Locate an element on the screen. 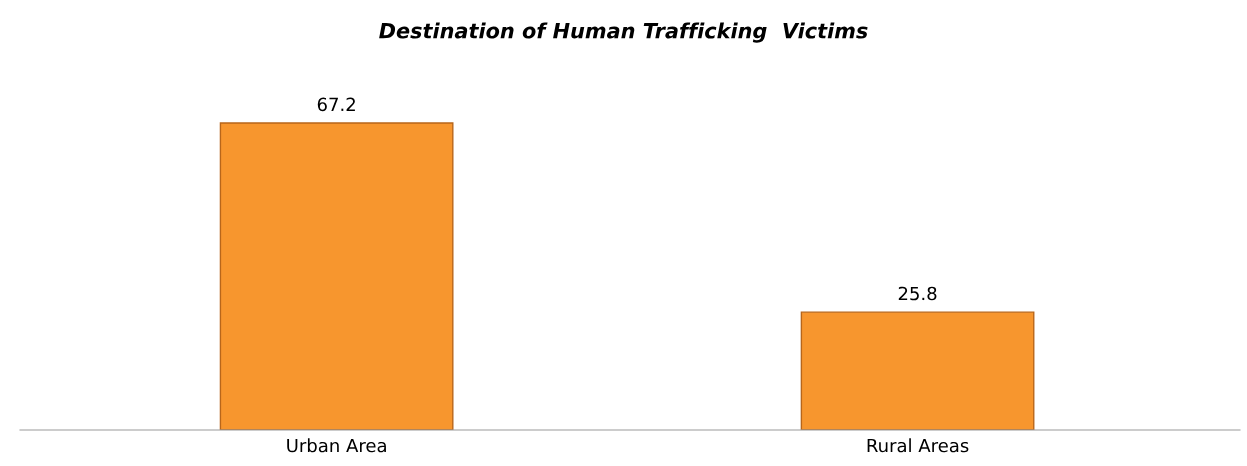 The image size is (1247, 466). data-label: 67.2 is located at coordinates (336, 104).